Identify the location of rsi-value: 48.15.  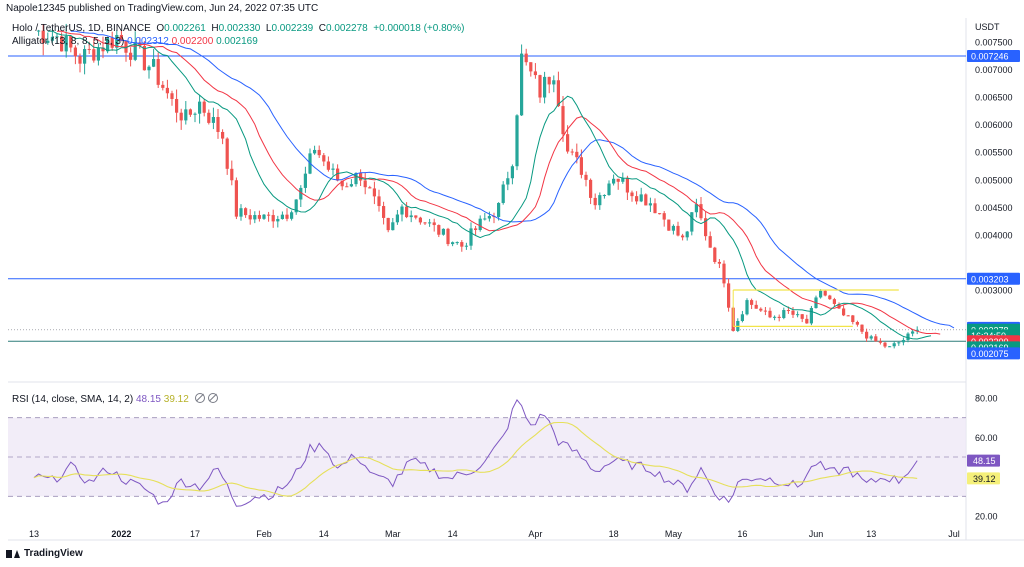
(148, 399).